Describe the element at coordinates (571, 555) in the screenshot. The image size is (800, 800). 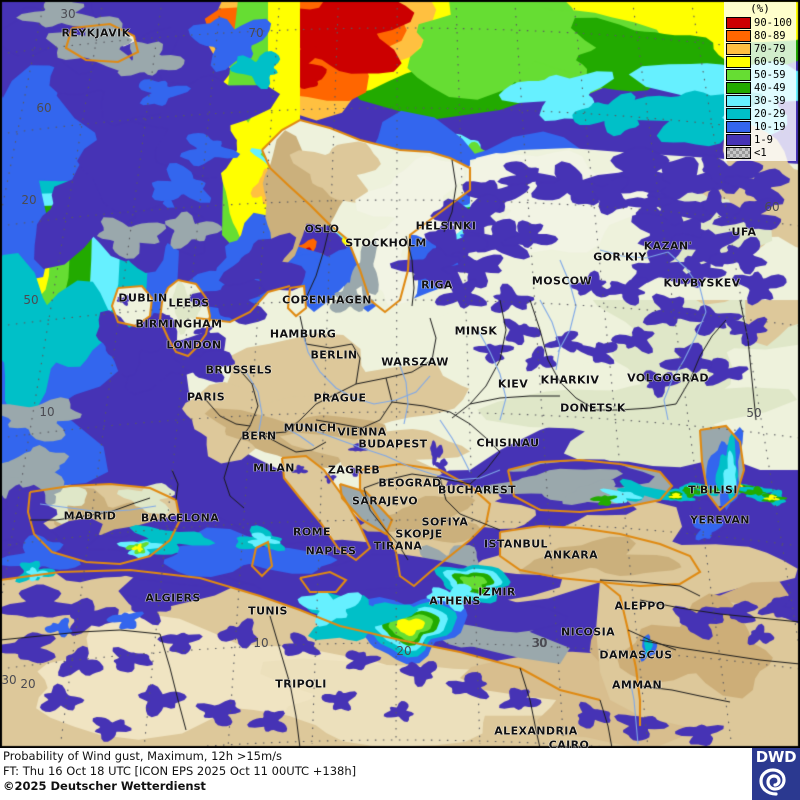
I see `city-label: ANKARA` at that location.